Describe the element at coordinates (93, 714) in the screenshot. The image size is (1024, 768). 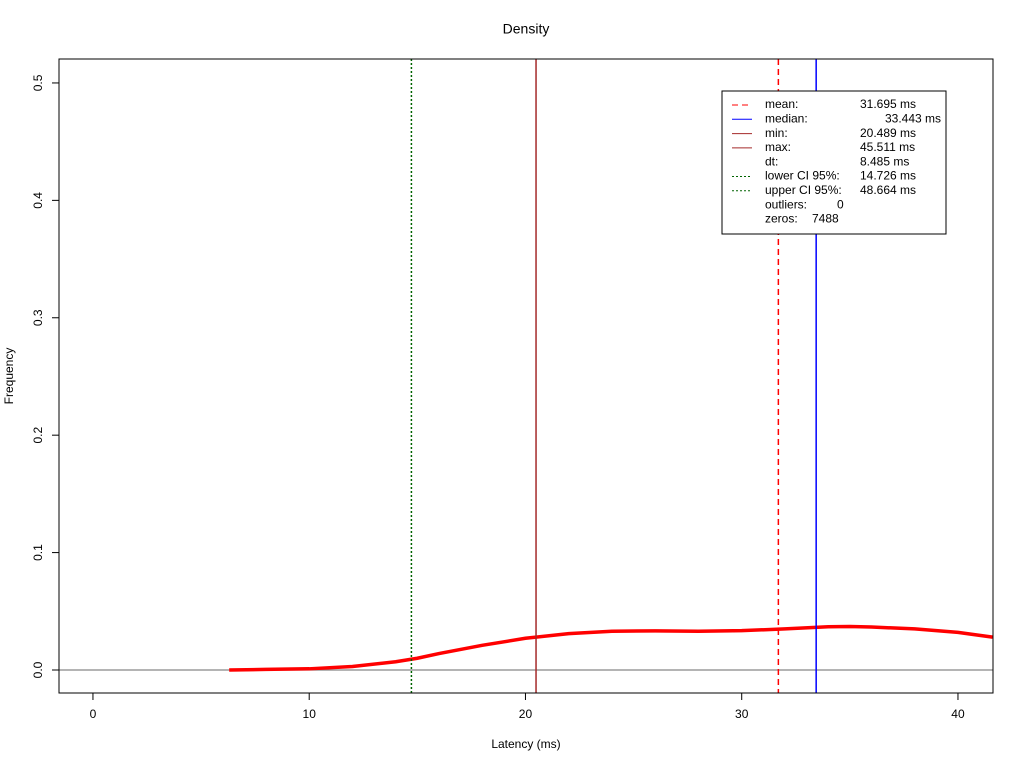
I see `x-tick-label: 0` at that location.